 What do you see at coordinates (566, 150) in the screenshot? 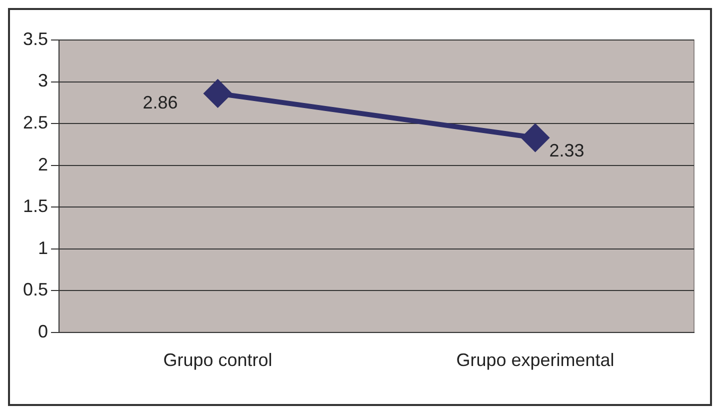
I see `data-label: 2.33` at bounding box center [566, 150].